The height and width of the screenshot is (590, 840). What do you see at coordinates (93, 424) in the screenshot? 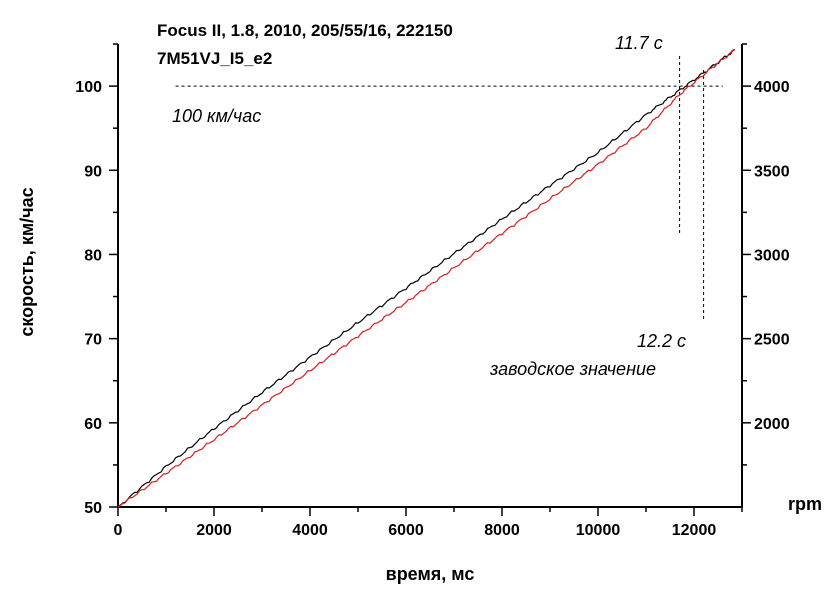
I see `y-tick-label: 60` at bounding box center [93, 424].